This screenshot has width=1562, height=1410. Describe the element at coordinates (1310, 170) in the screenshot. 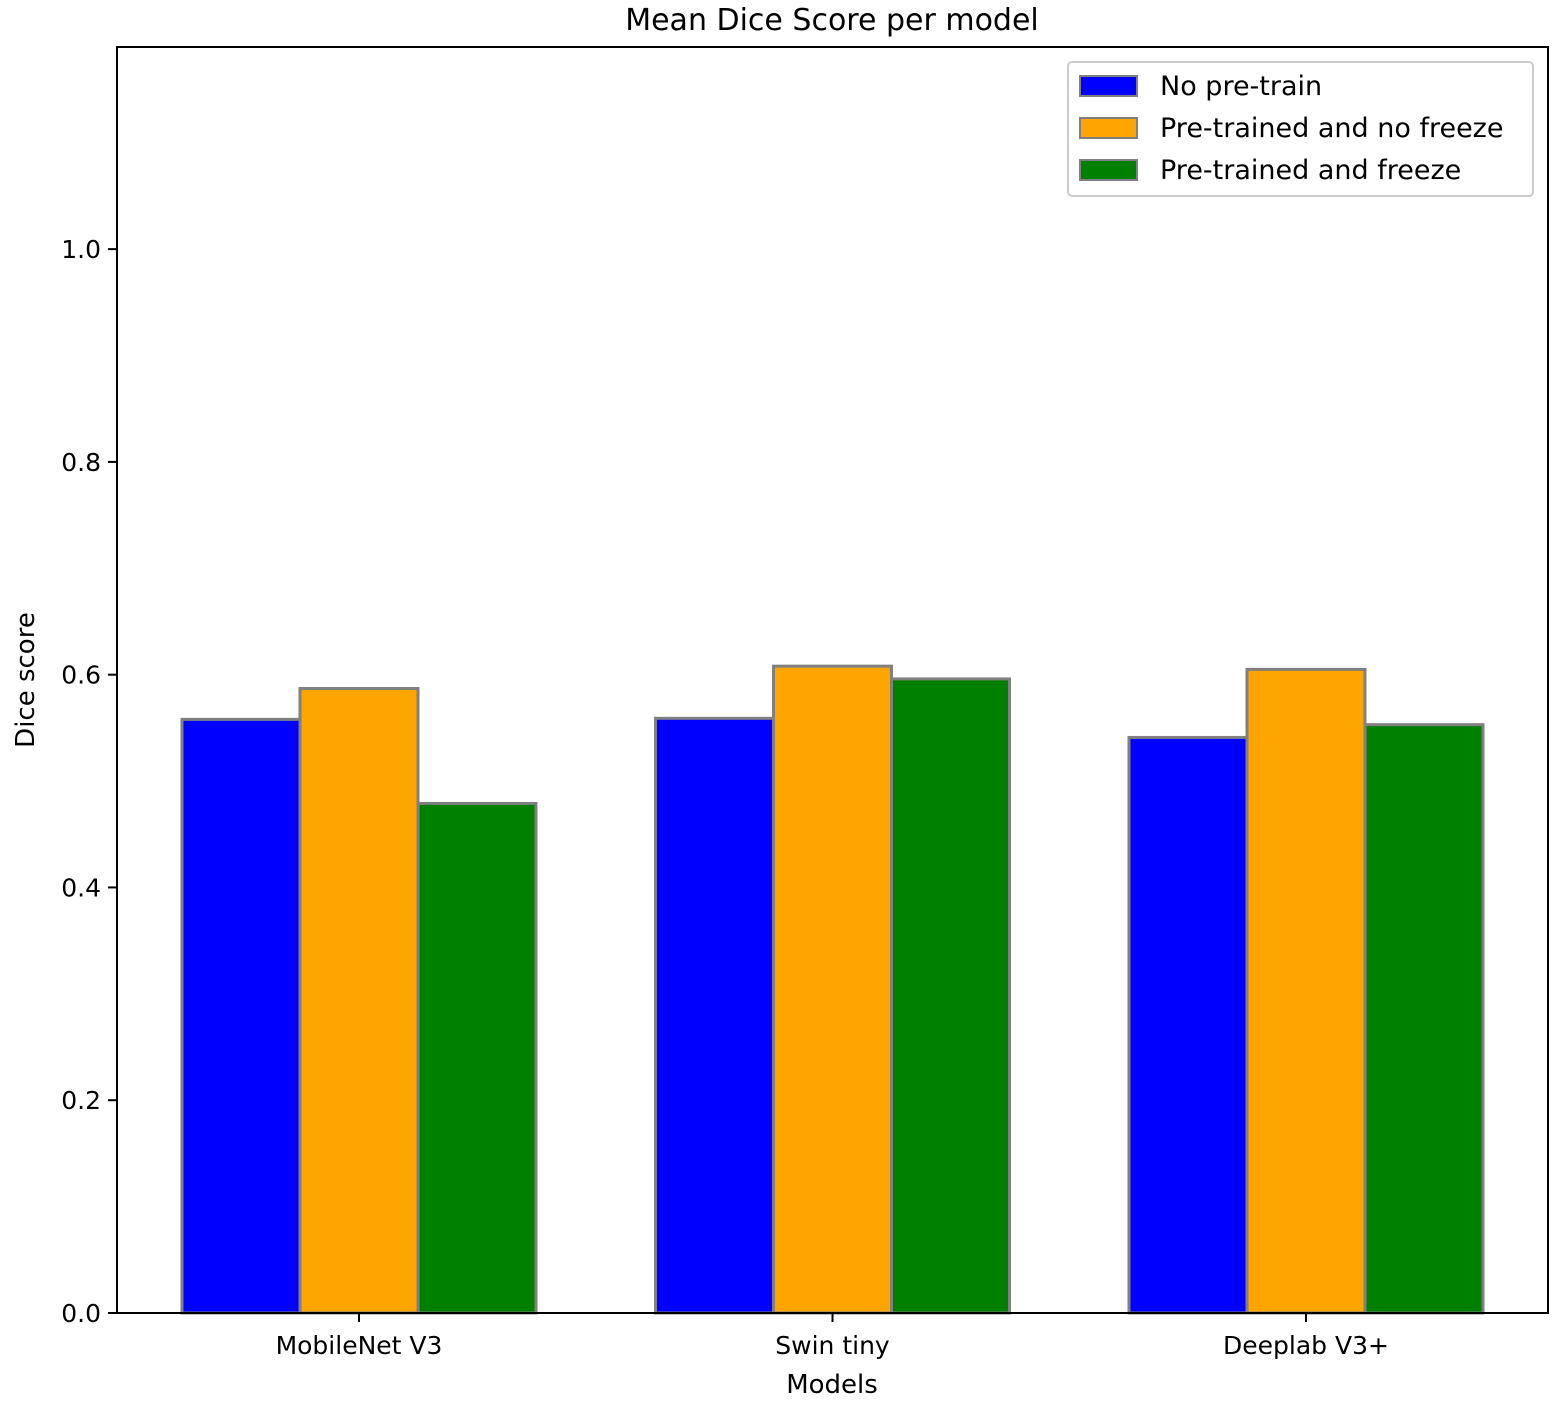

I see `legend-label-3: Pre-trained and freeze` at that location.